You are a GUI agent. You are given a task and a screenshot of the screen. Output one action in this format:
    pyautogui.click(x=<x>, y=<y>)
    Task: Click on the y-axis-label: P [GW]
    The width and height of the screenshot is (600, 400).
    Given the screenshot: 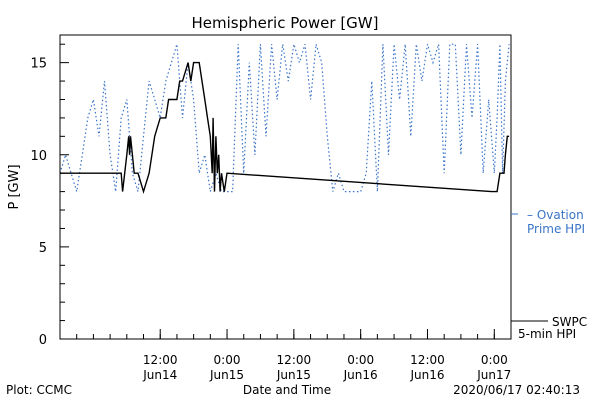 What is the action you would take?
    pyautogui.click(x=14, y=186)
    